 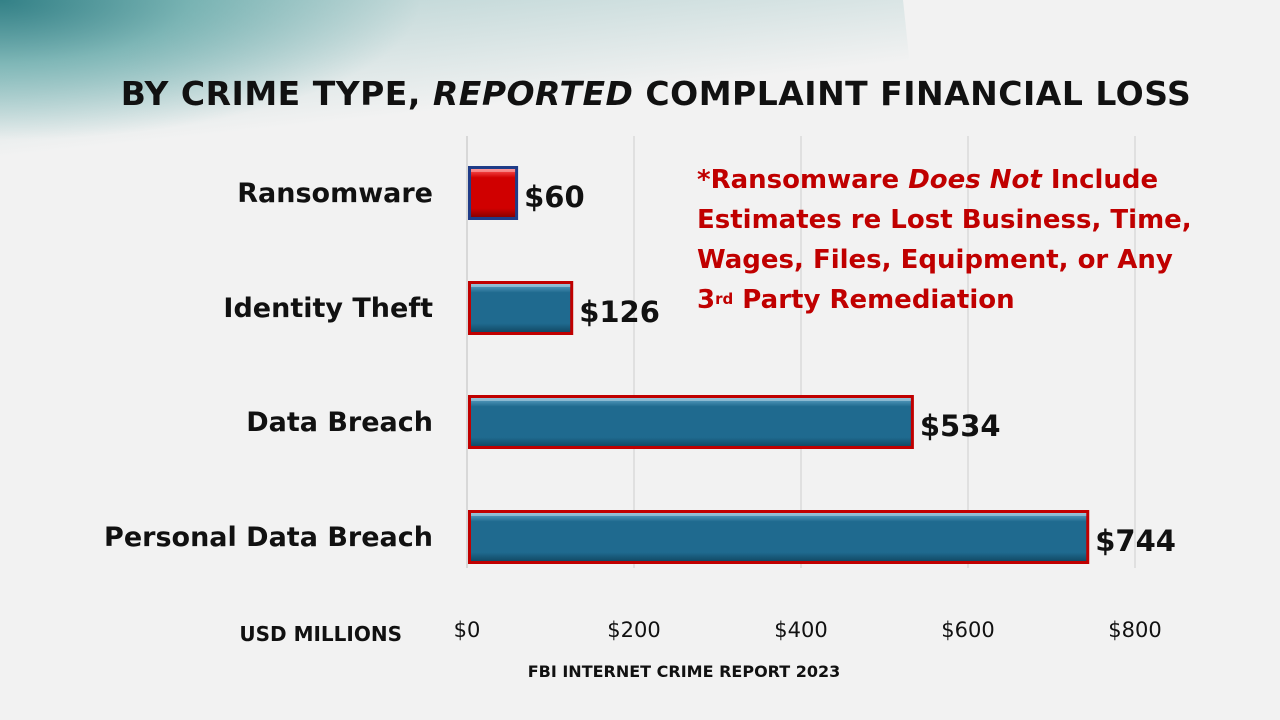 What do you see at coordinates (467, 630) in the screenshot?
I see `x-tick-label: $0` at bounding box center [467, 630].